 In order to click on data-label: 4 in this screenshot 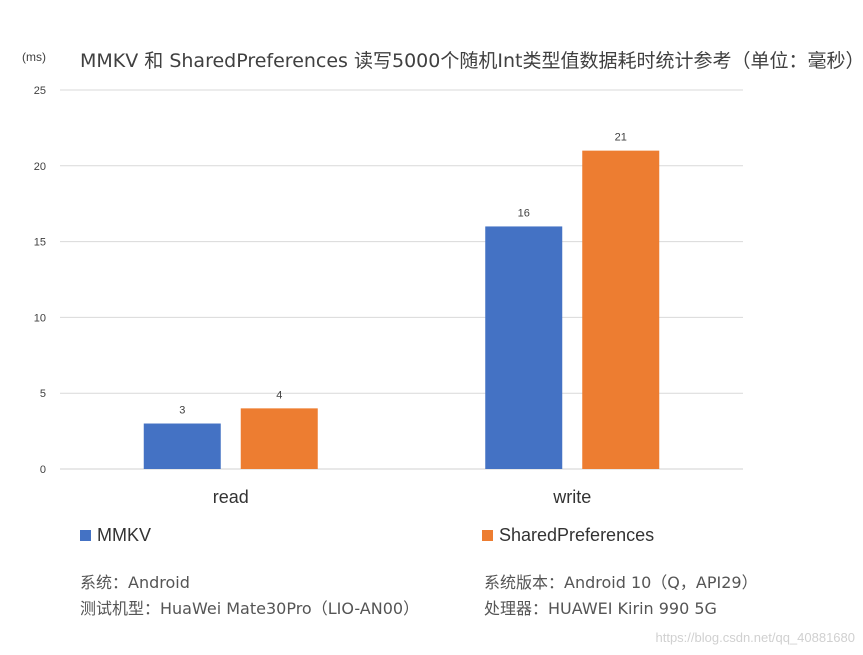, I will do `click(279, 395)`.